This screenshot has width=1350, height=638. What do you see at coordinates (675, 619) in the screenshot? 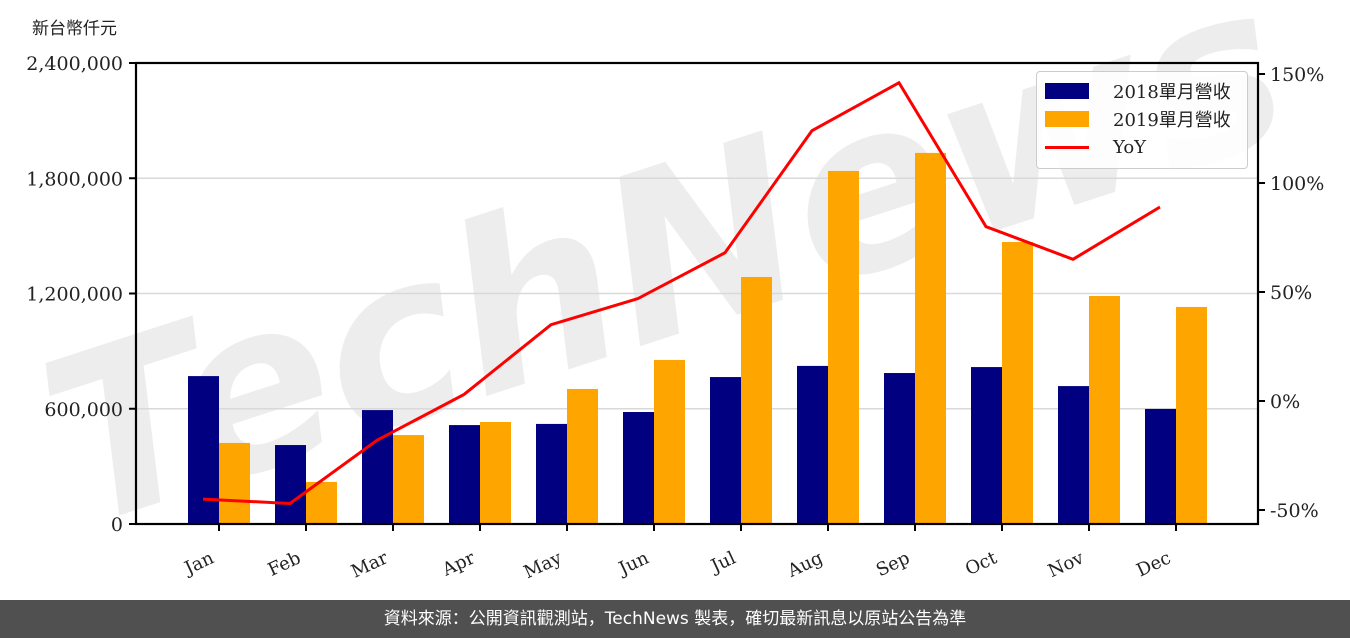
I see `source-footer: 資料來源：公開資訊觀測站，TechNews 製表，確切最新訊息以原站公告為準` at bounding box center [675, 619].